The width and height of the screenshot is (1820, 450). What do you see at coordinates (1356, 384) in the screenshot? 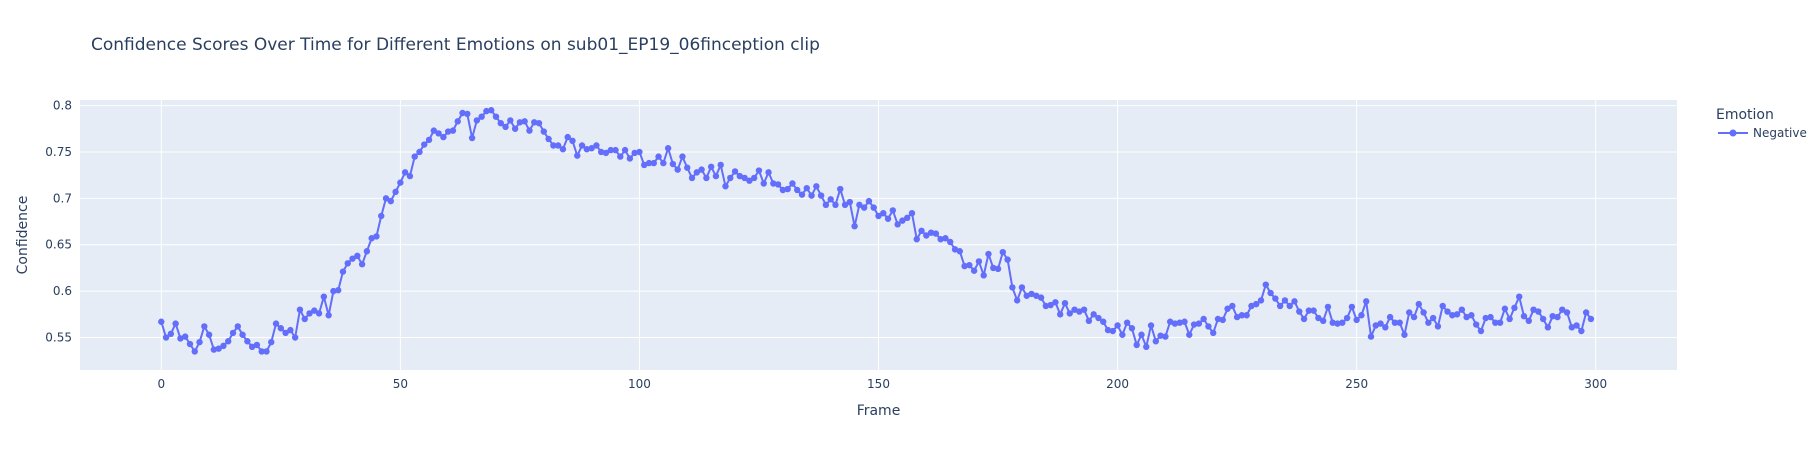
I see `x-tick-label: 250` at bounding box center [1356, 384].